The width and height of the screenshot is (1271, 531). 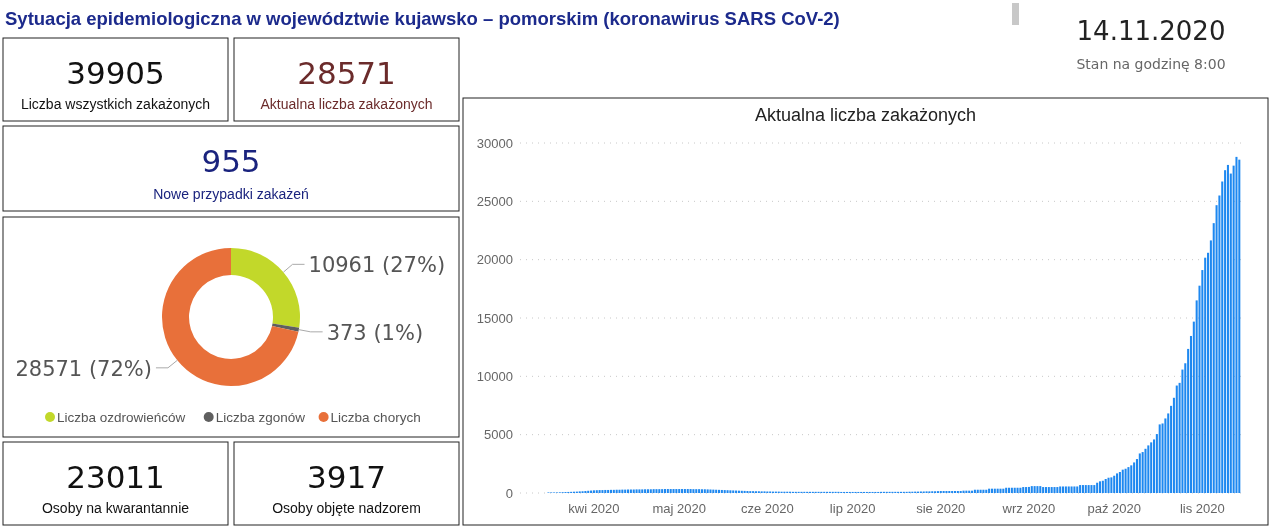 What do you see at coordinates (494, 260) in the screenshot?
I see `y-tick-label: 20000` at bounding box center [494, 260].